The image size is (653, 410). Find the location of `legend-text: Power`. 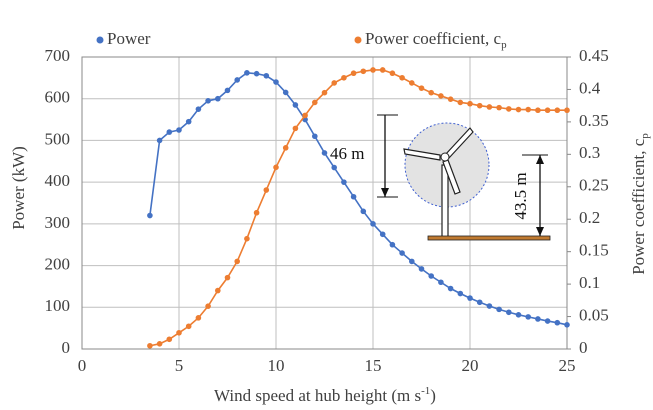

legend-text: Power is located at coordinates (129, 38).